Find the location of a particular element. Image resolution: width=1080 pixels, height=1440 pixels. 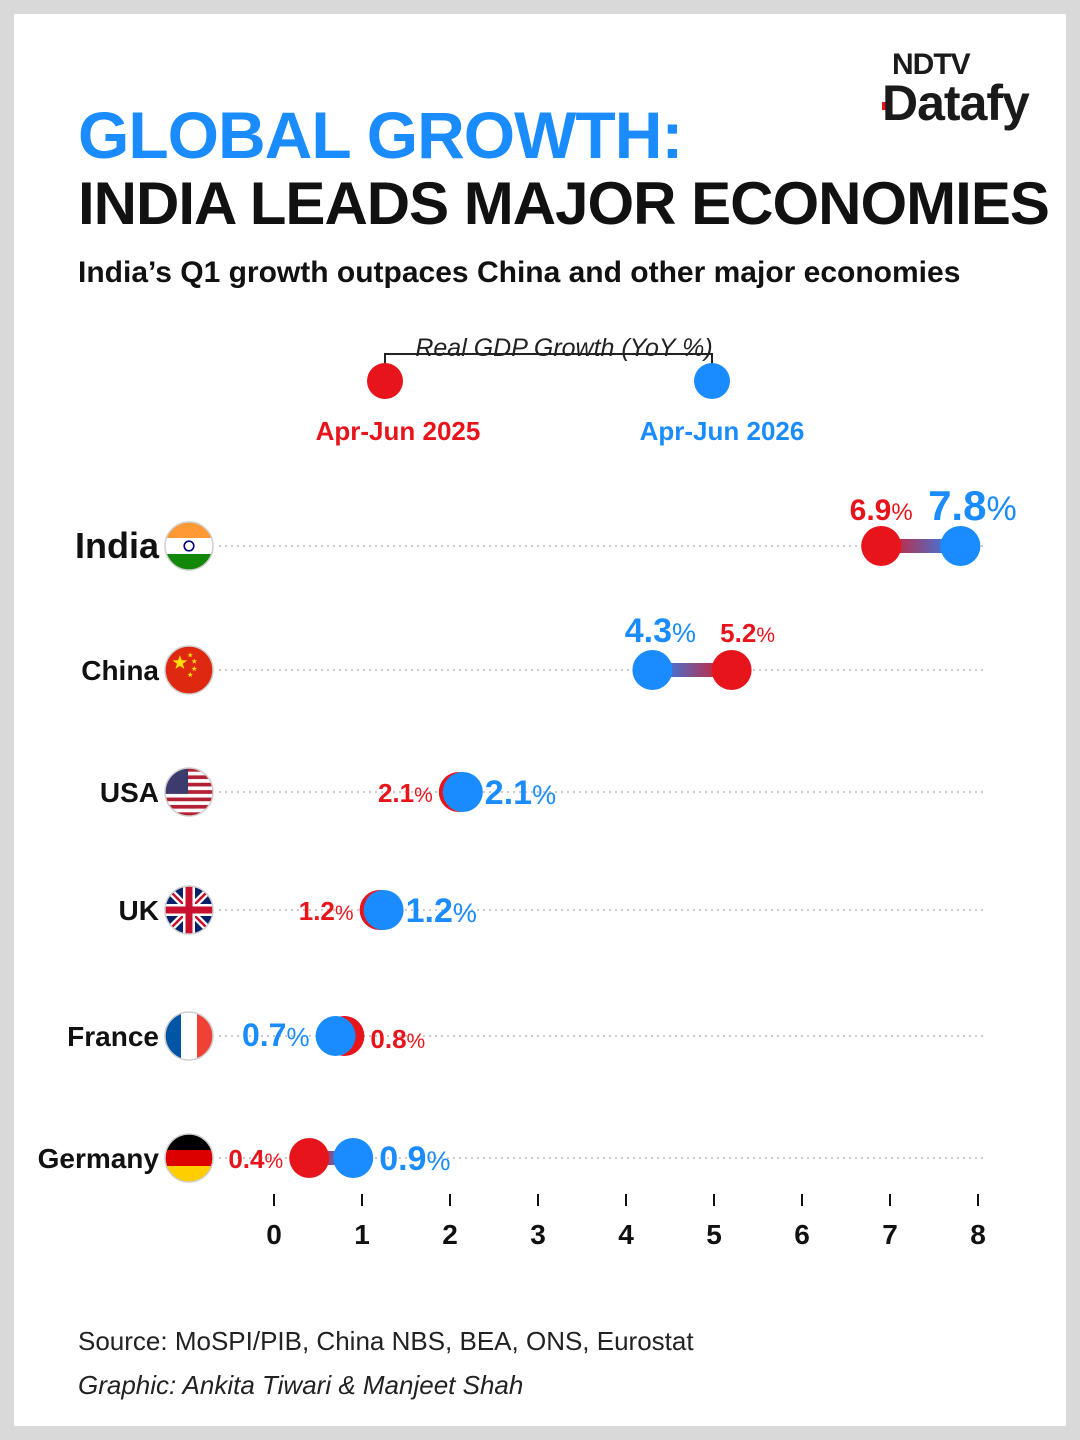

value-label-2025-india: 6.9% is located at coordinates (881, 510).